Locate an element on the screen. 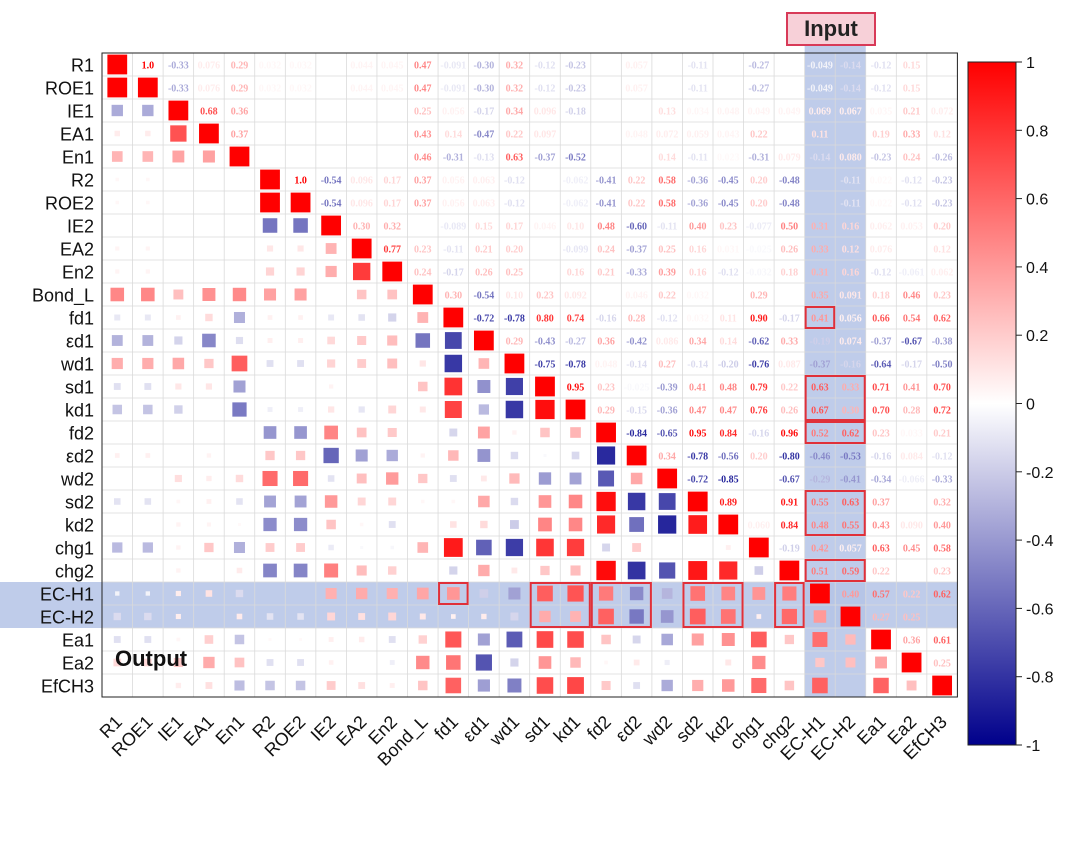  coef-label: 0.13 is located at coordinates (667, 112).